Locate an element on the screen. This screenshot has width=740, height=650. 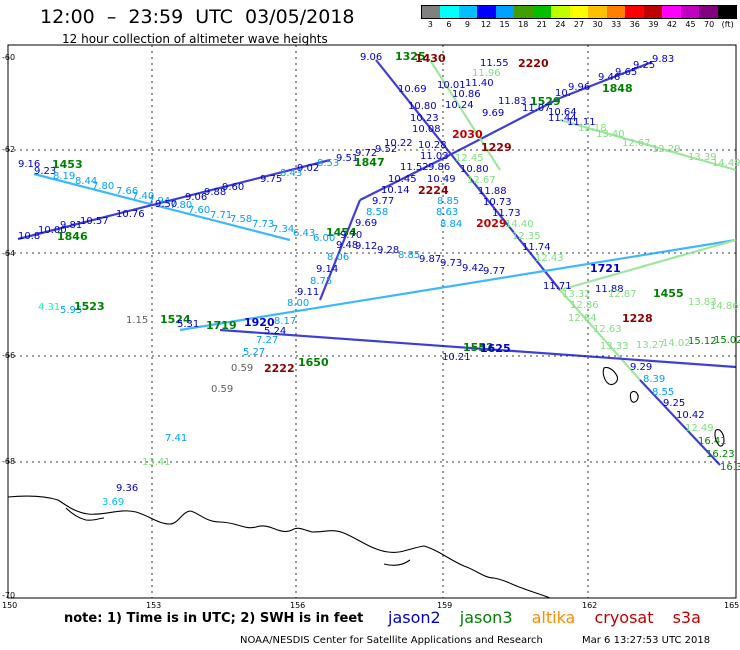
wave-height-label: 5.27 is located at coordinates (254, 352).